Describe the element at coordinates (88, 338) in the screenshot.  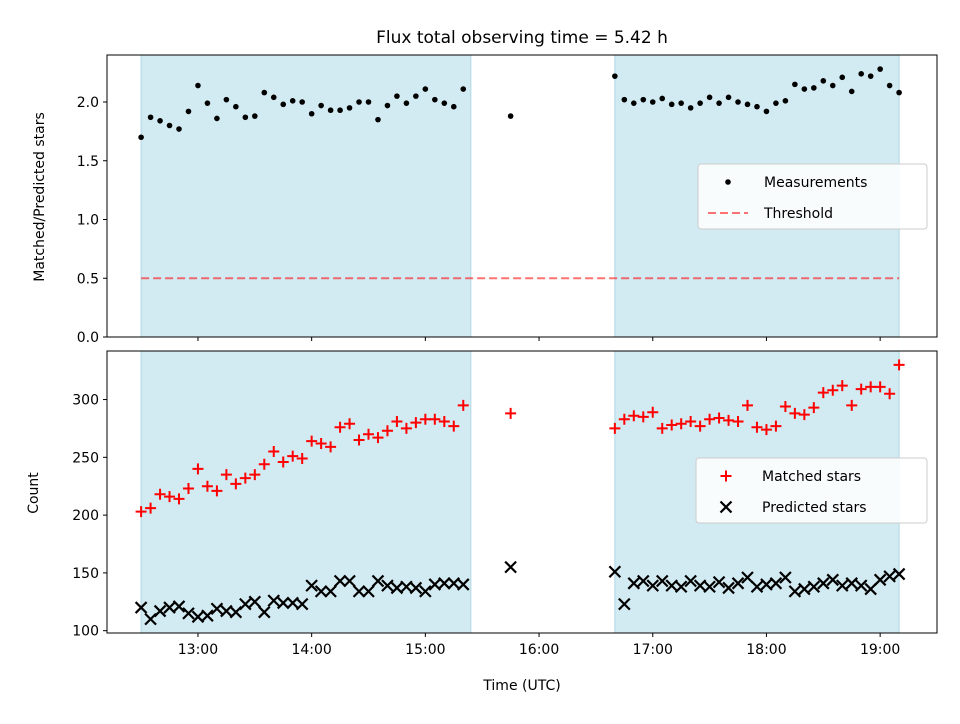
I see `top-y-tick-label: 0.0` at that location.